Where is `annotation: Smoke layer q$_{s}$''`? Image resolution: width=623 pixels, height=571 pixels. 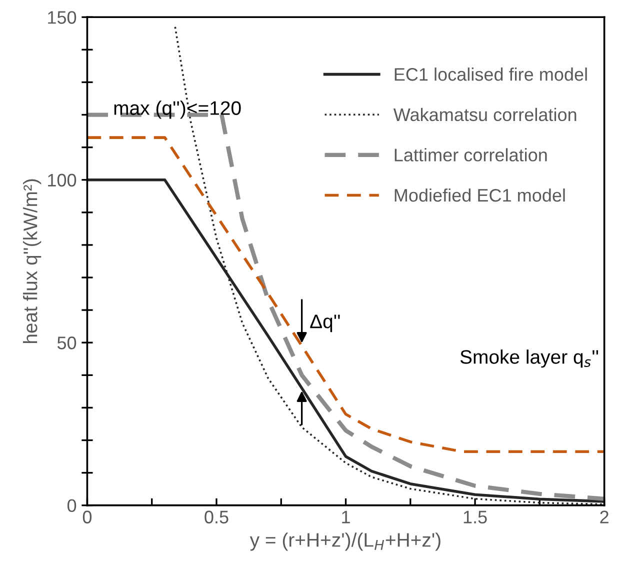
annotation: Smoke layer q$_{s}$'' is located at coordinates (529, 359).